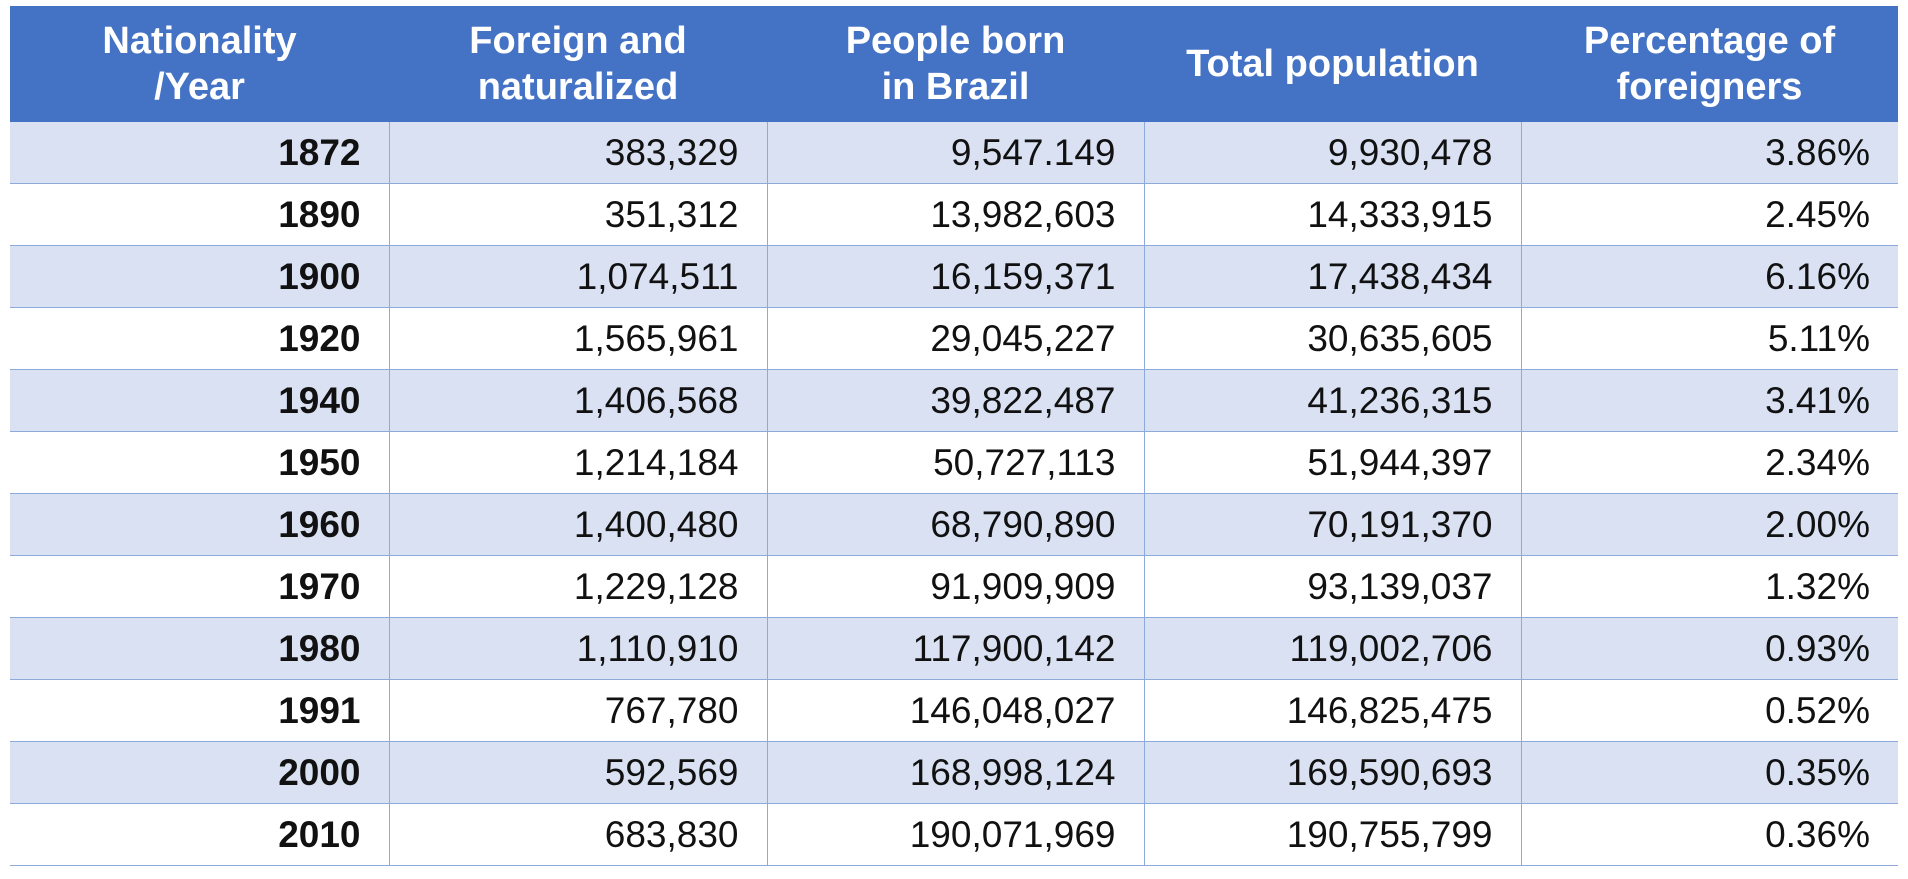  What do you see at coordinates (578, 710) in the screenshot?
I see `foreign-and-naturalized-cell: 767,780` at bounding box center [578, 710].